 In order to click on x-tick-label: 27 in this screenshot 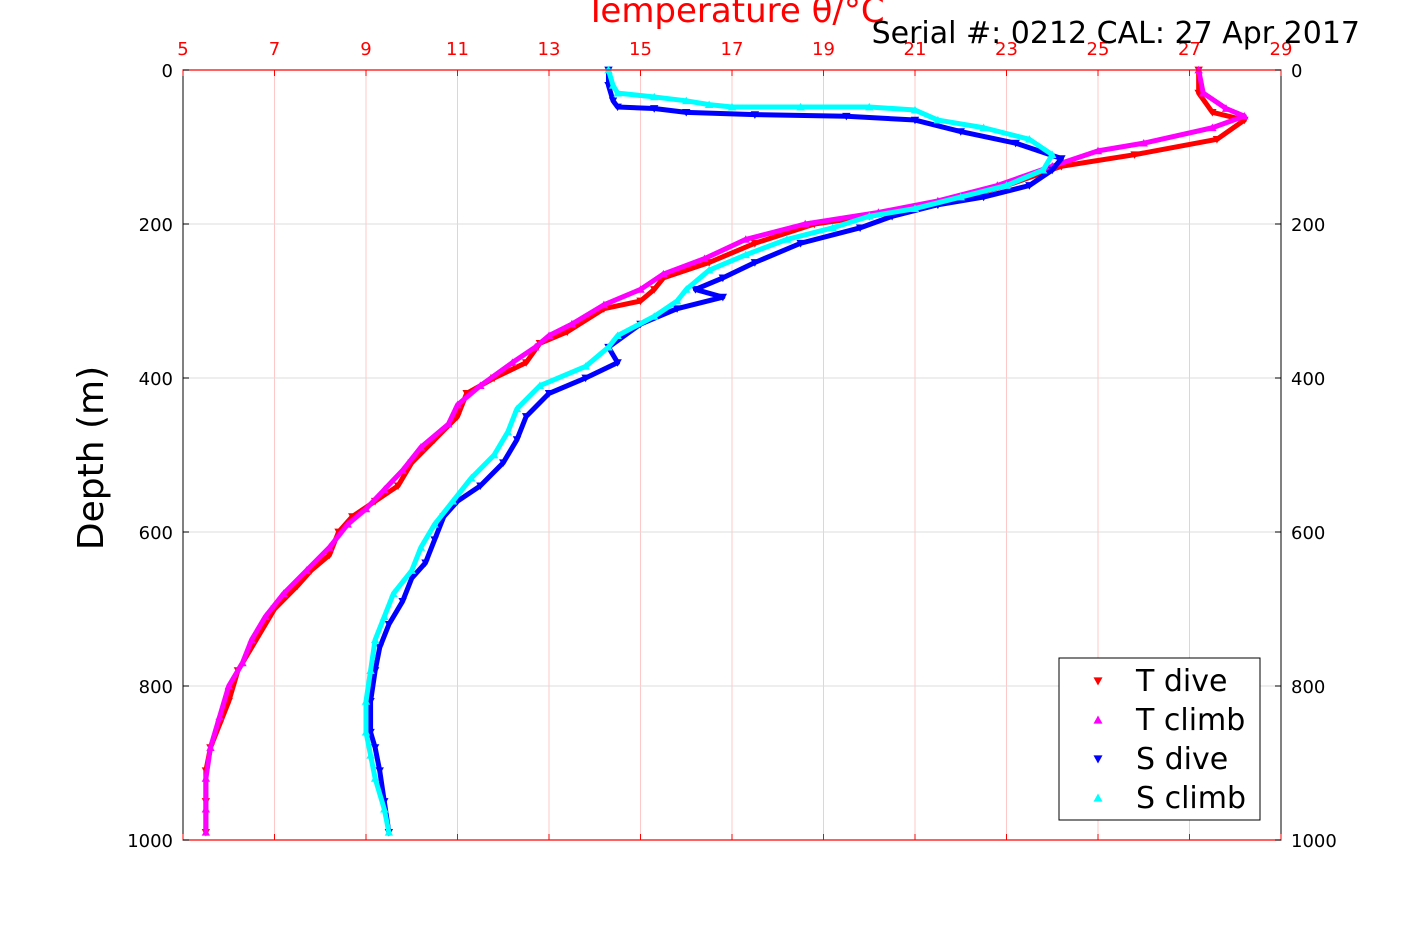, I will do `click(1189, 49)`.